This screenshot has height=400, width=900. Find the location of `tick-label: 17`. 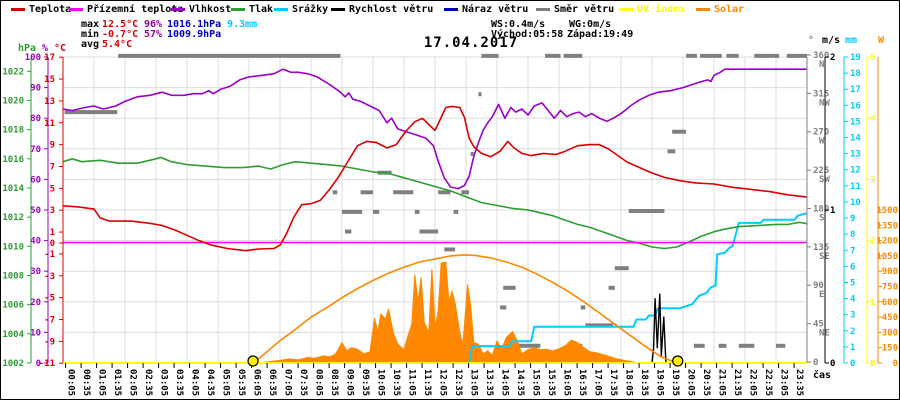

tick-label: 17 is located at coordinates (49, 58).